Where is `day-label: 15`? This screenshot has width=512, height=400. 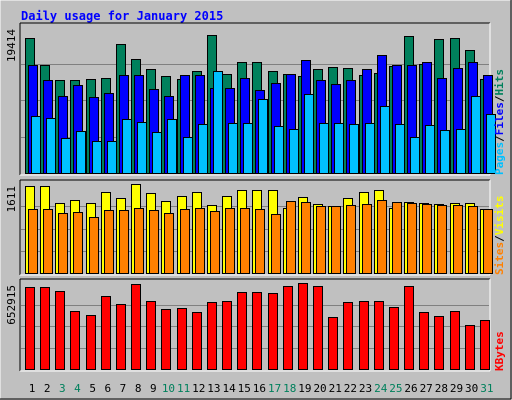 day-label: 15 is located at coordinates (244, 388).